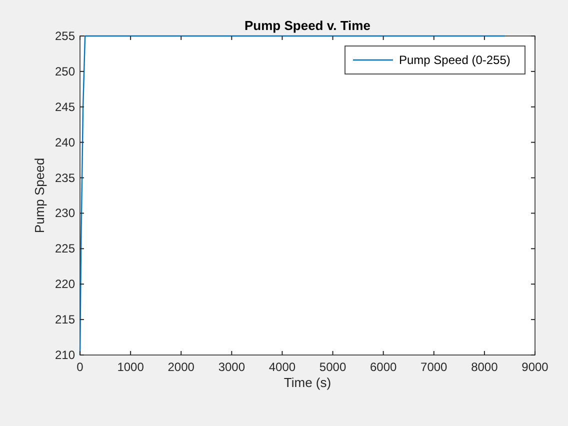  Describe the element at coordinates (308, 382) in the screenshot. I see `x-axis-title: Time (s)` at that location.